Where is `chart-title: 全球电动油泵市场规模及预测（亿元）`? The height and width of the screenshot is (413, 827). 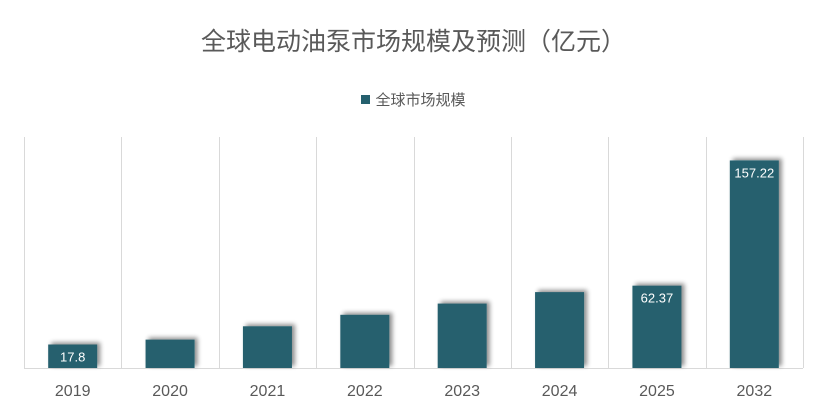 chart-title: 全球电动油泵市场规模及预测（亿元） is located at coordinates (413, 41).